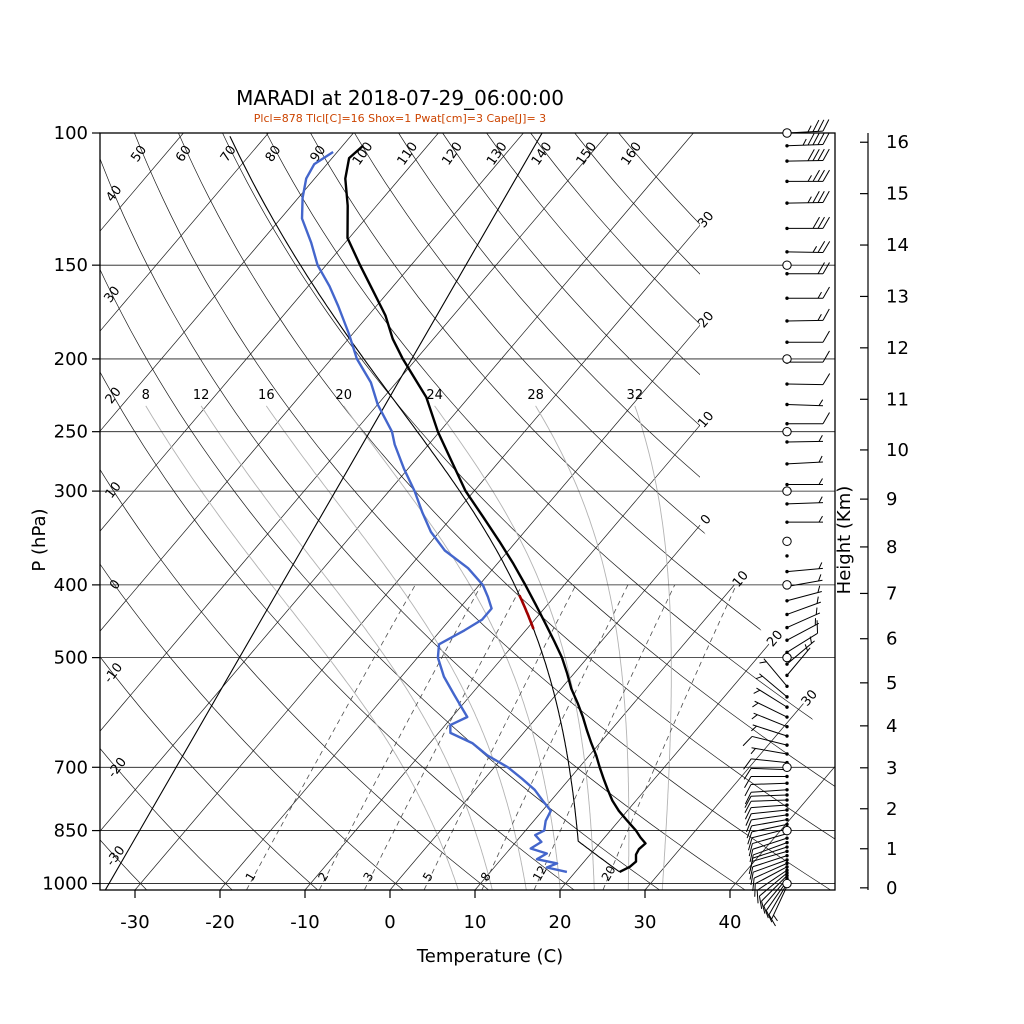  I want to click on moist-adiabat-line, so click(396, 647).